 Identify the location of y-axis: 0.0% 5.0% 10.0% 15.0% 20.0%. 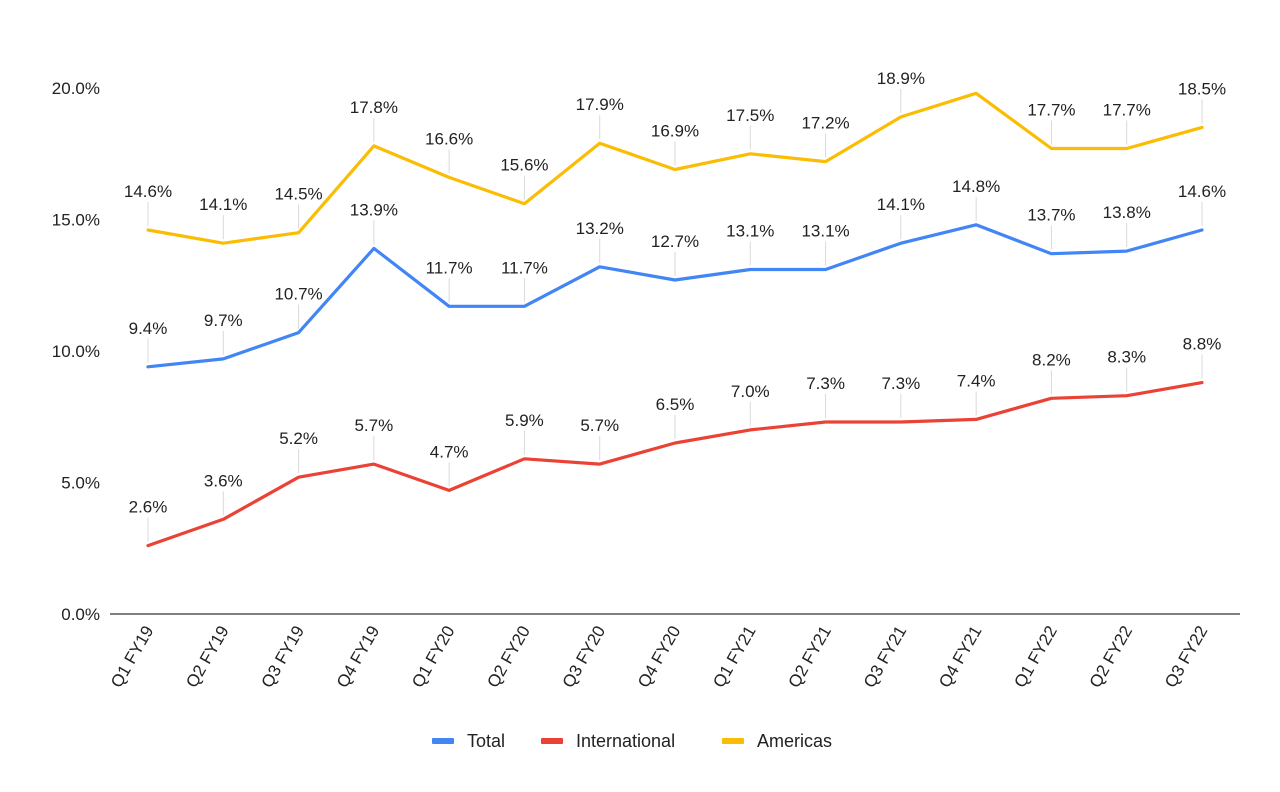
(76, 351).